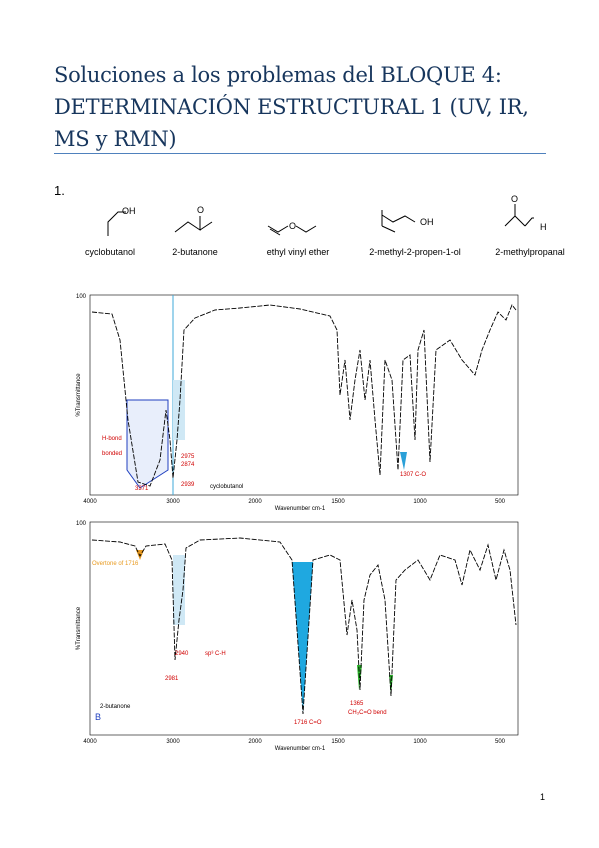 This screenshot has width=599, height=848. What do you see at coordinates (182, 654) in the screenshot?
I see `annotation: 2940` at bounding box center [182, 654].